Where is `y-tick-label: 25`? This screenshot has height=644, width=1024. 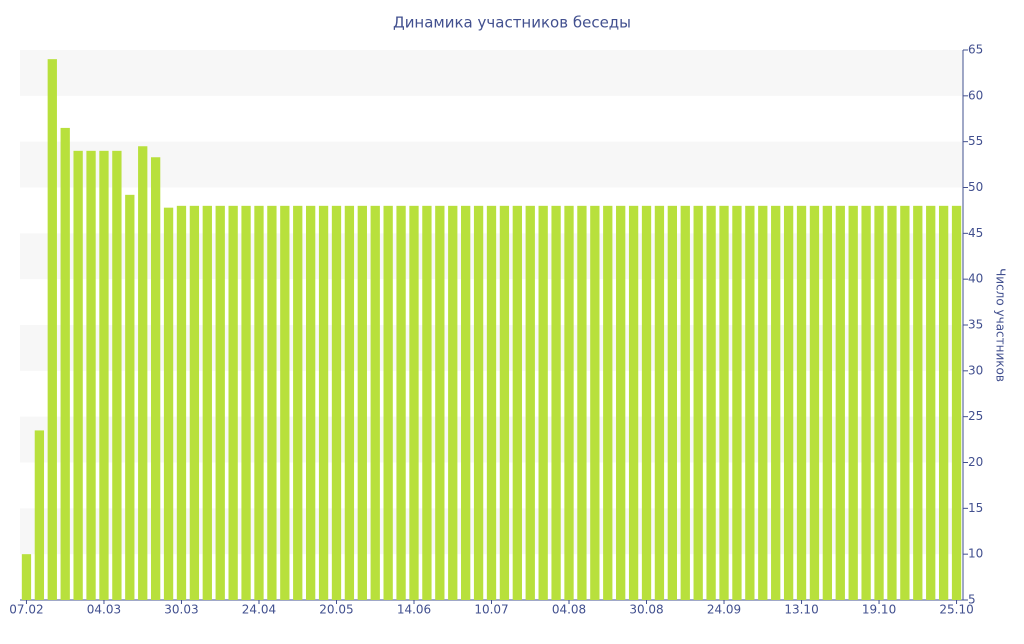 y-tick-label: 25 is located at coordinates (975, 416).